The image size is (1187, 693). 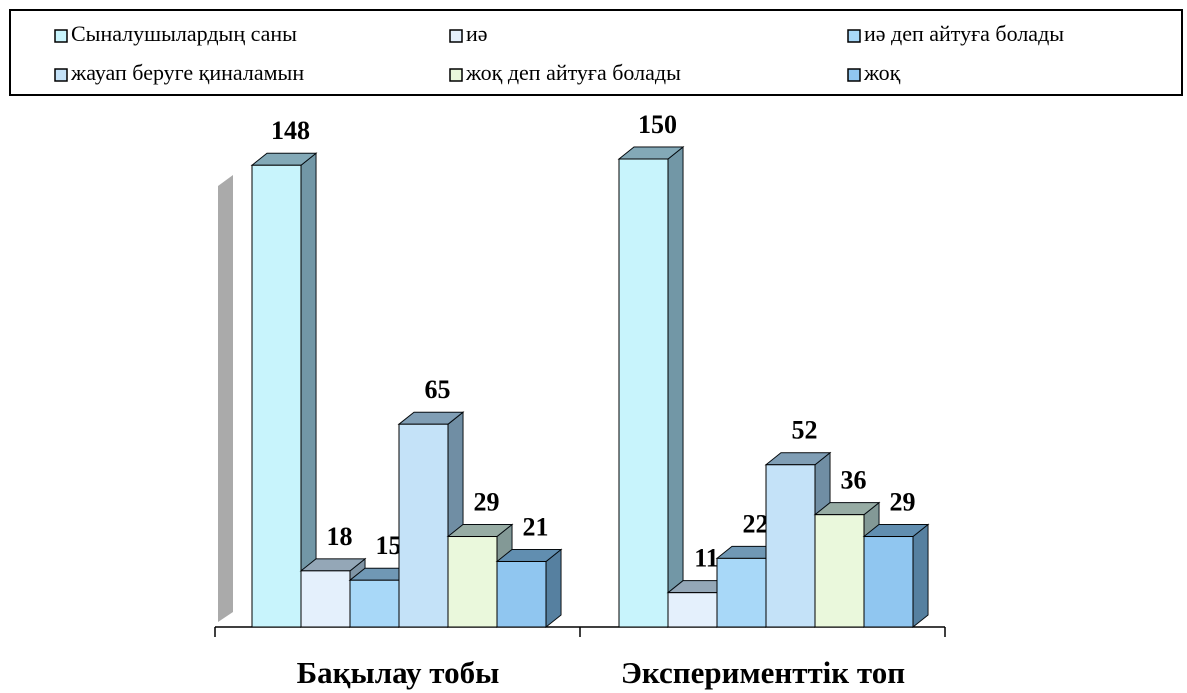 I want to click on legend-box, so click(x=596, y=52).